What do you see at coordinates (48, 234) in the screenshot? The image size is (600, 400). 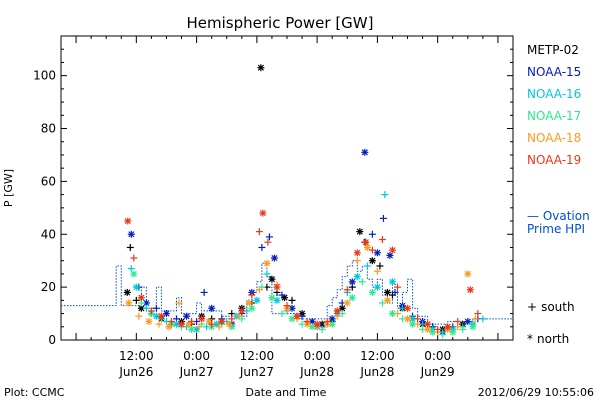 I see `y-tick-label: 40` at bounding box center [48, 234].